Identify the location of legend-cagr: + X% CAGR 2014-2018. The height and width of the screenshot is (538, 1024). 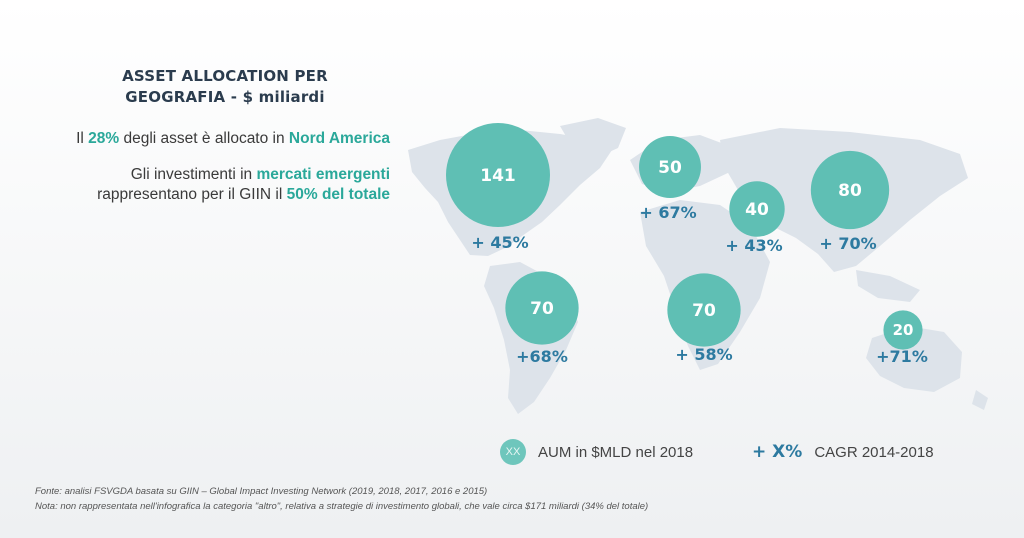
(843, 452).